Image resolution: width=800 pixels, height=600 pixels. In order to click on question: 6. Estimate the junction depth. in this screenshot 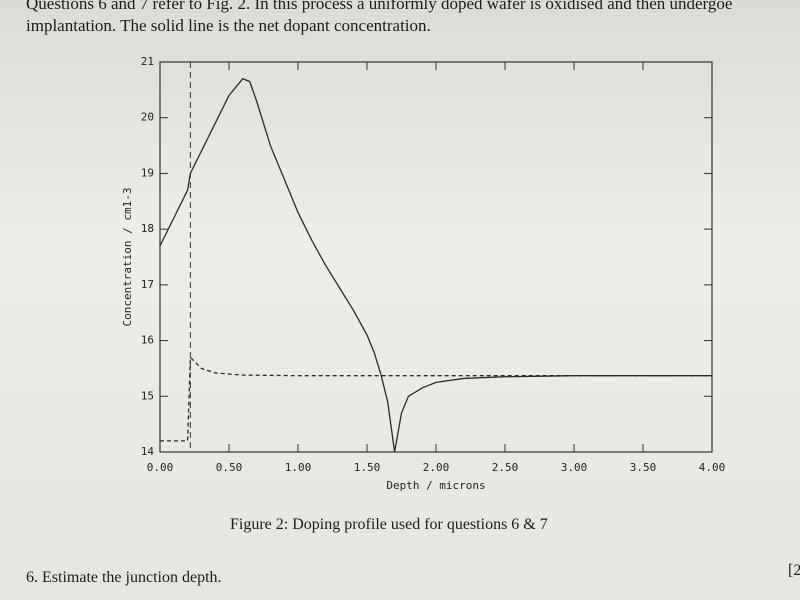, I will do `click(124, 577)`.